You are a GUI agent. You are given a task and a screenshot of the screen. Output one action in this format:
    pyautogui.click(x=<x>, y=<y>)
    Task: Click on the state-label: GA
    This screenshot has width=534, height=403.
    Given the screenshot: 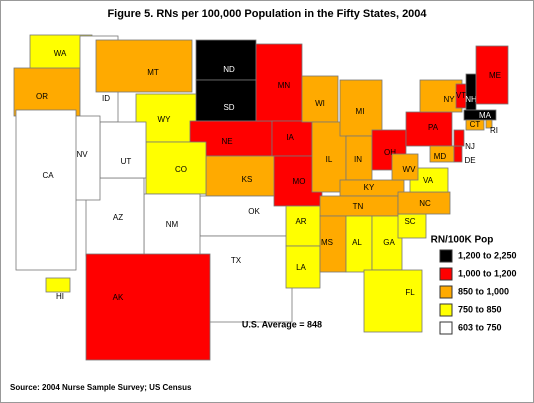 What is the action you would take?
    pyautogui.click(x=389, y=242)
    